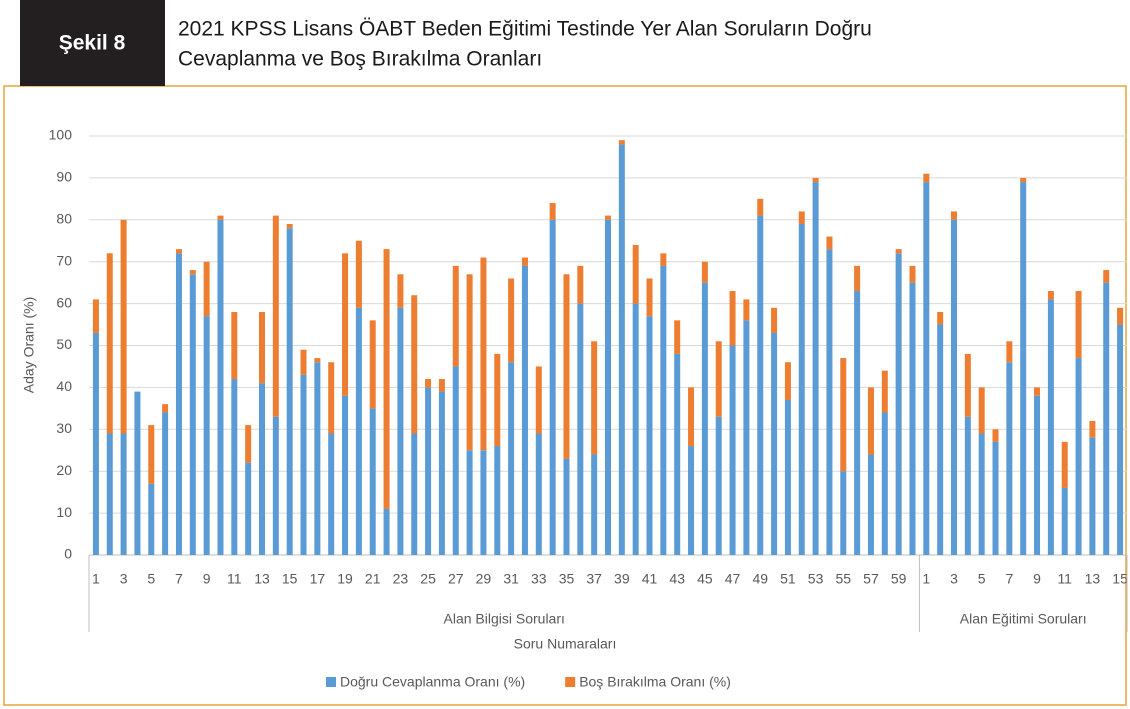 The height and width of the screenshot is (709, 1130). I want to click on x-tick-label: 11, so click(1064, 579).